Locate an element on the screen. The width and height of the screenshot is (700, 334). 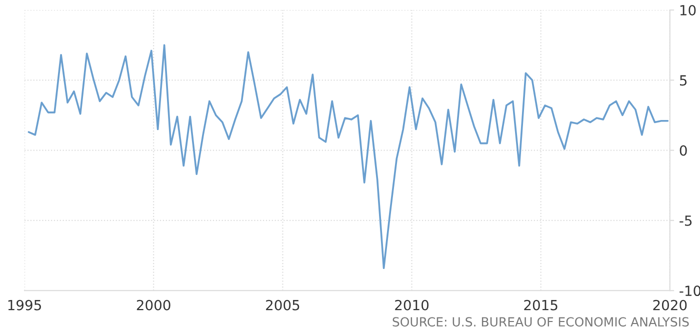
x-tick-label: 1995 is located at coordinates (24, 305).